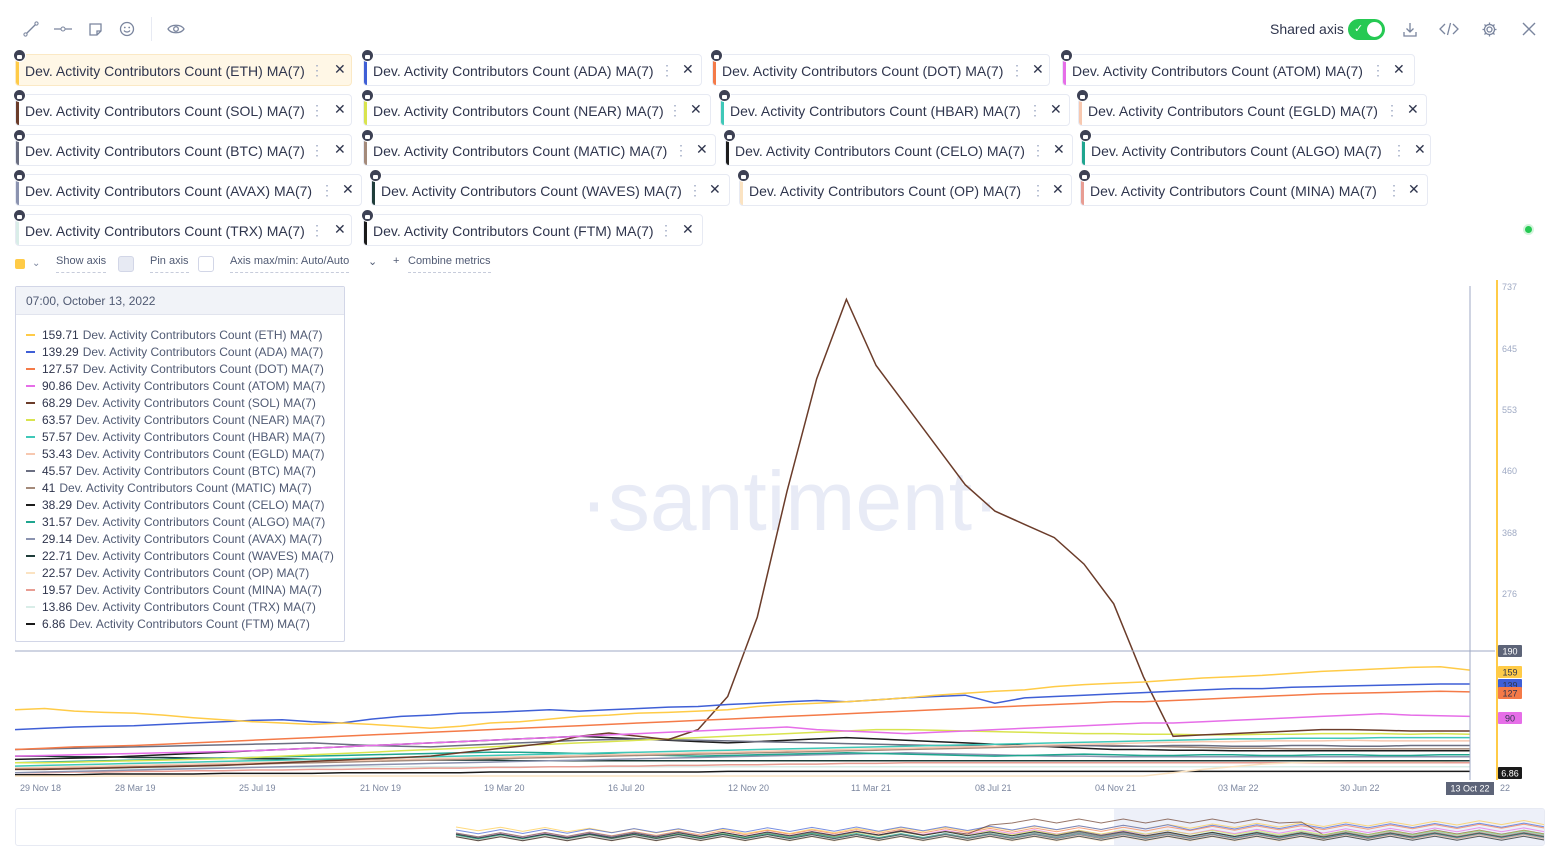 The width and height of the screenshot is (1558, 859). Describe the element at coordinates (206, 264) in the screenshot. I see `pin-axis-checkbox` at that location.